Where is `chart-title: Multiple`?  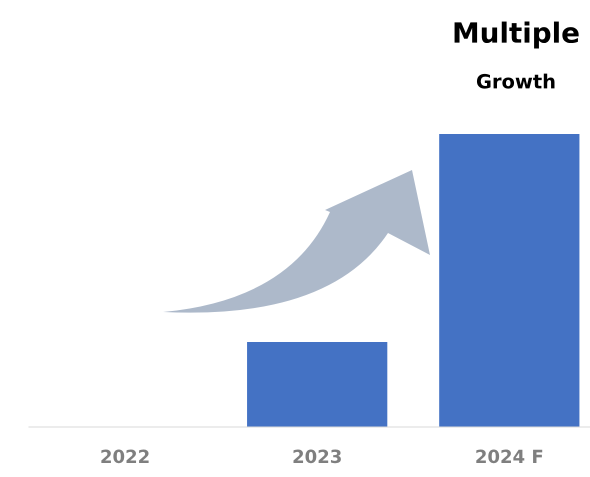 chart-title: Multiple is located at coordinates (516, 35).